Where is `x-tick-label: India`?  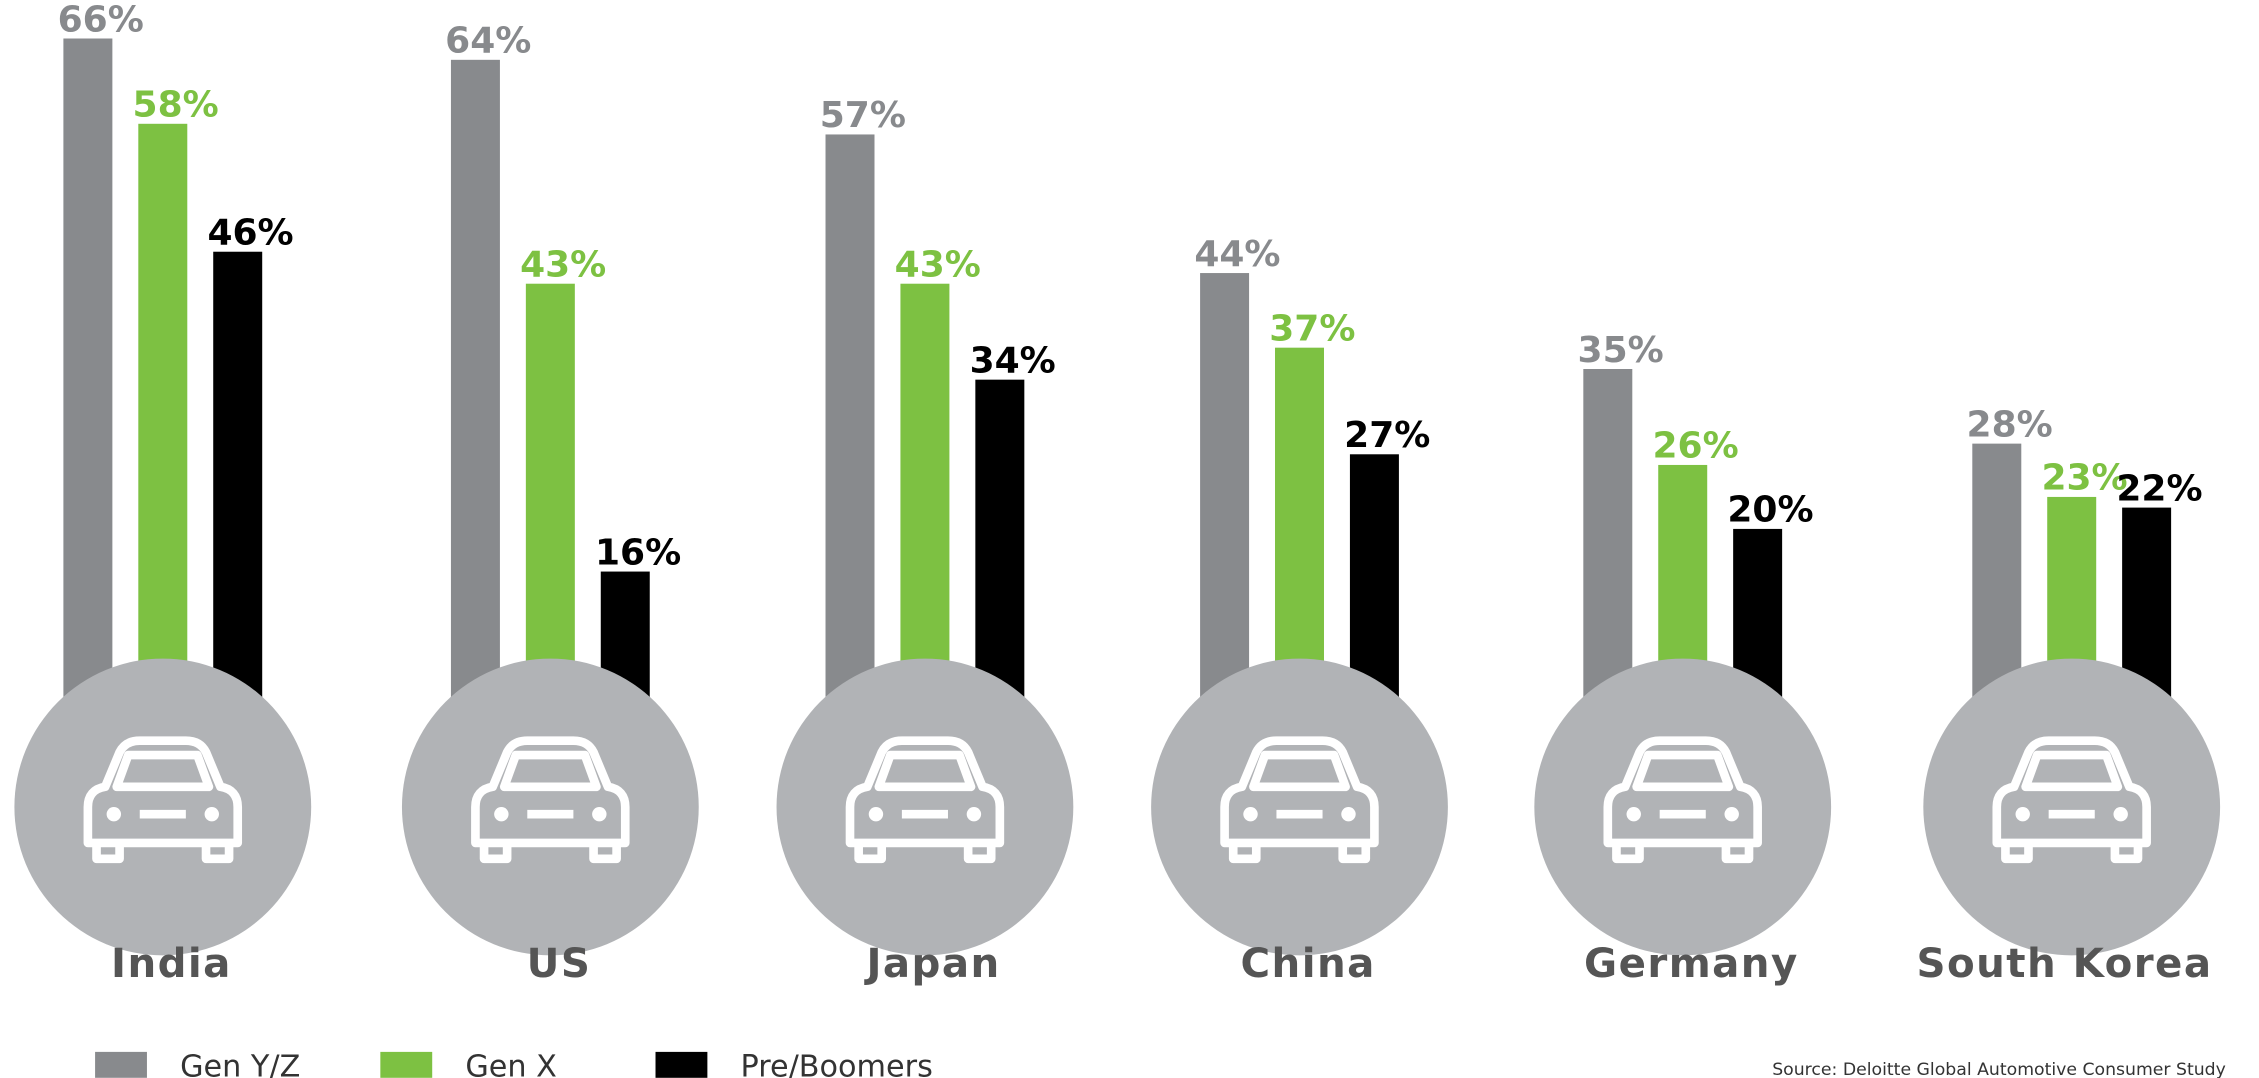 x-tick-label: India is located at coordinates (171, 963).